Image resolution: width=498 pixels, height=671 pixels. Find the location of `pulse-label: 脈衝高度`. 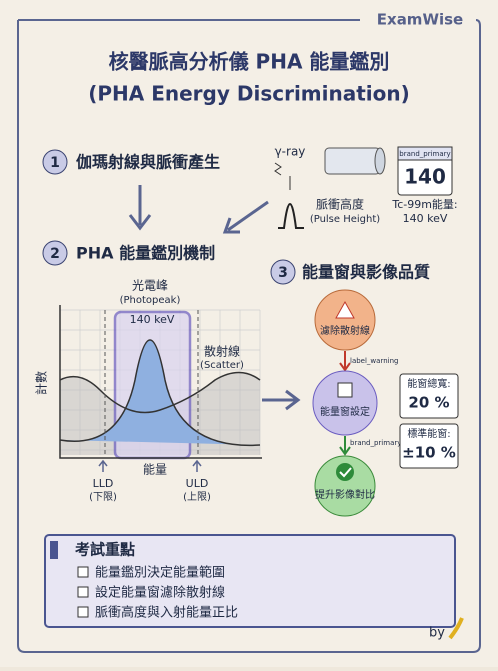

pulse-label: 脈衝高度 is located at coordinates (340, 204).